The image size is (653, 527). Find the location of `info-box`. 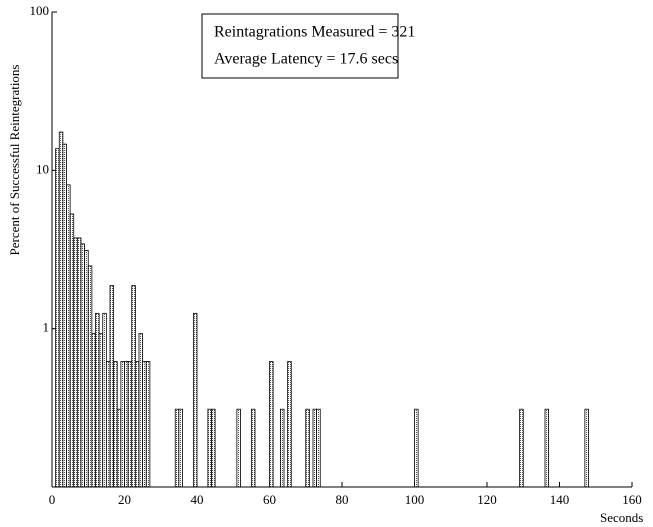

info-box is located at coordinates (300, 46).